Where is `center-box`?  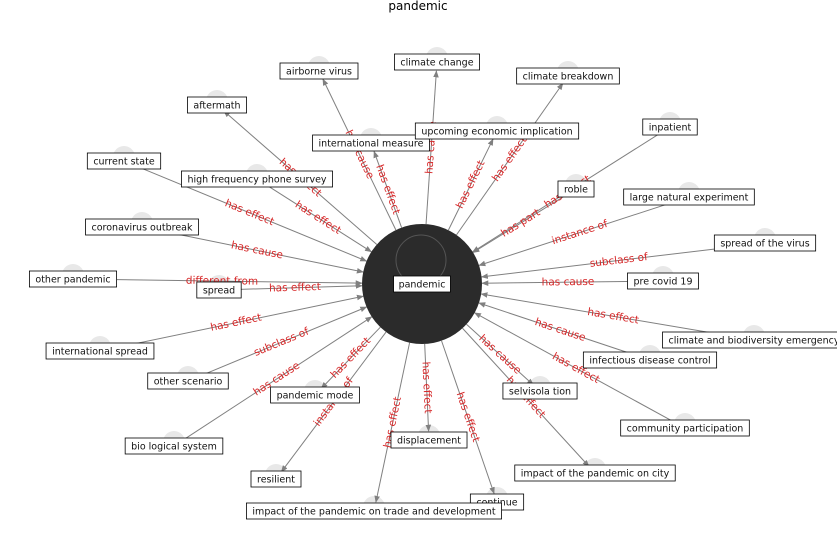
center-box is located at coordinates (422, 284).